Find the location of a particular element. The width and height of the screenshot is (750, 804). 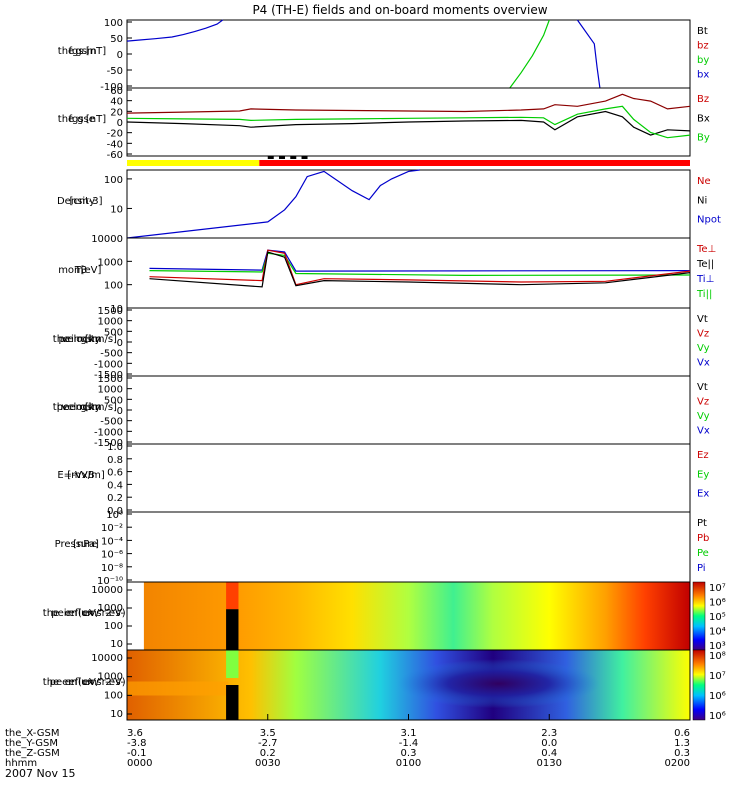

panel-fgs-gsm: 100 50 0 -50 -100 thefgsgsm[nT] Bt bz by bx is located at coordinates (384, 55).